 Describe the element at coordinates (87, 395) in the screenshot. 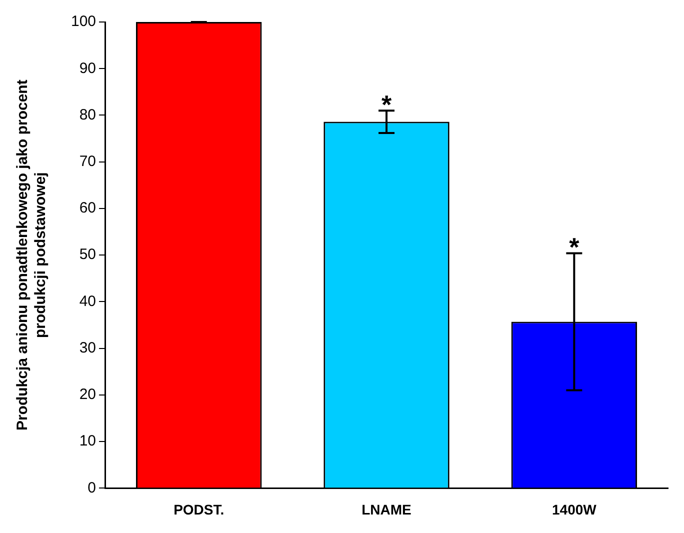

I see `y-tick-label: 20` at that location.